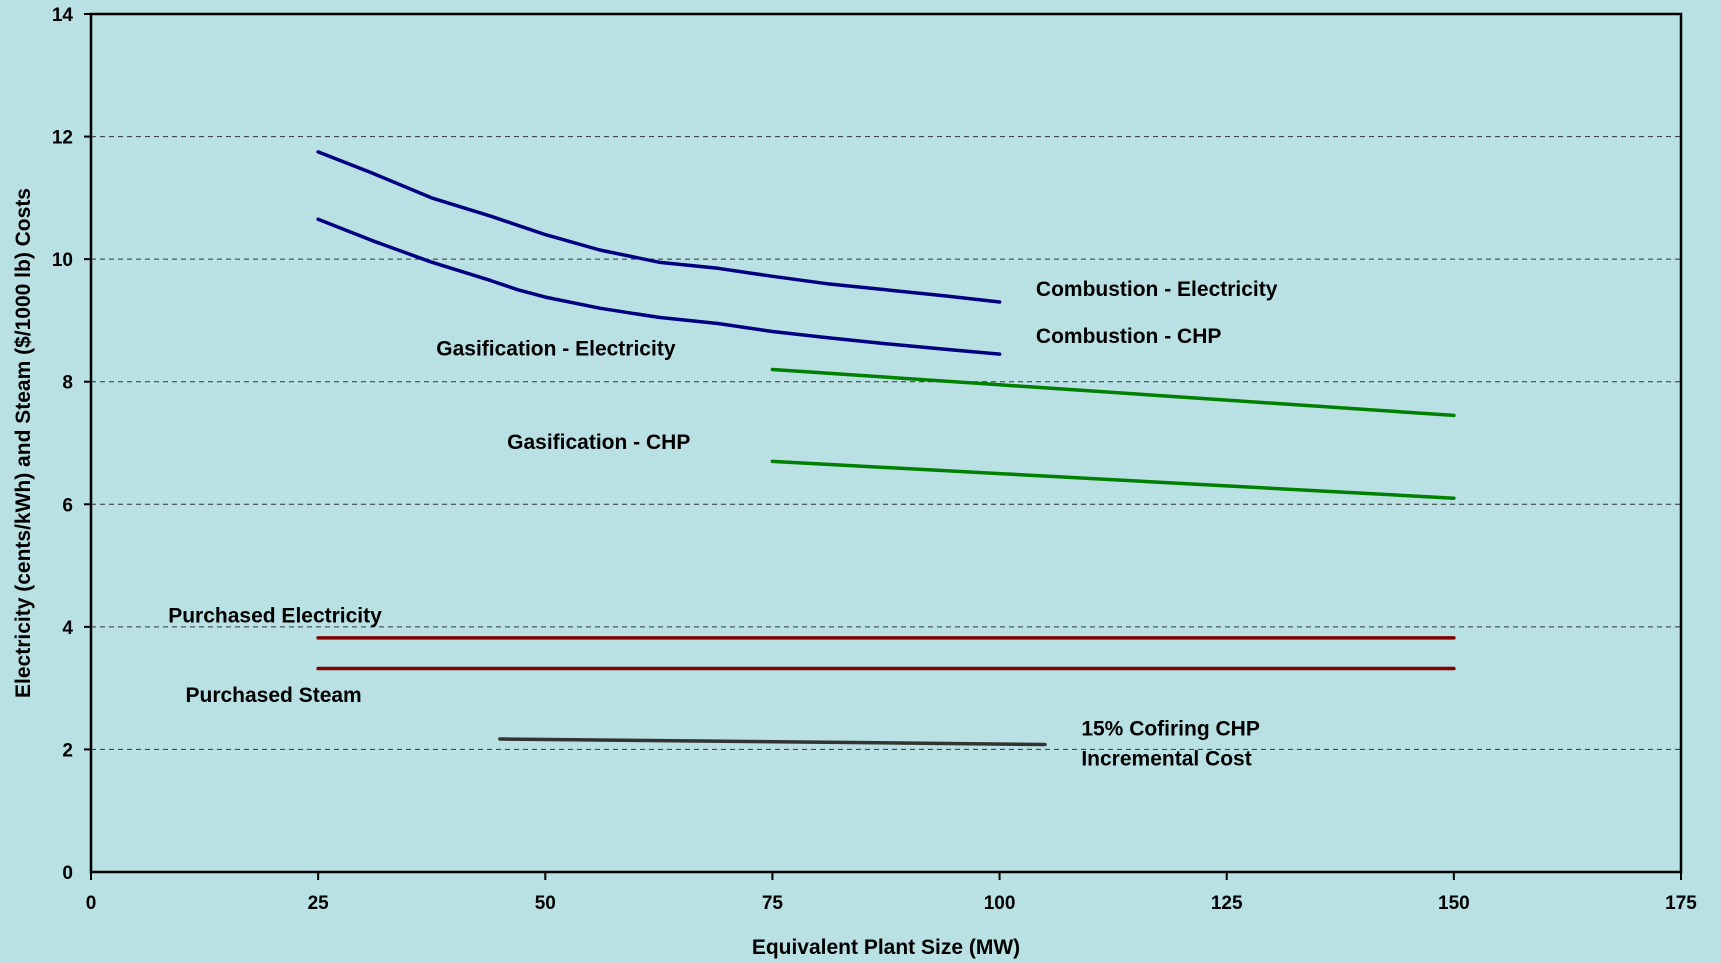  What do you see at coordinates (1113, 392) in the screenshot?
I see `series-line-gasification-electricity` at bounding box center [1113, 392].